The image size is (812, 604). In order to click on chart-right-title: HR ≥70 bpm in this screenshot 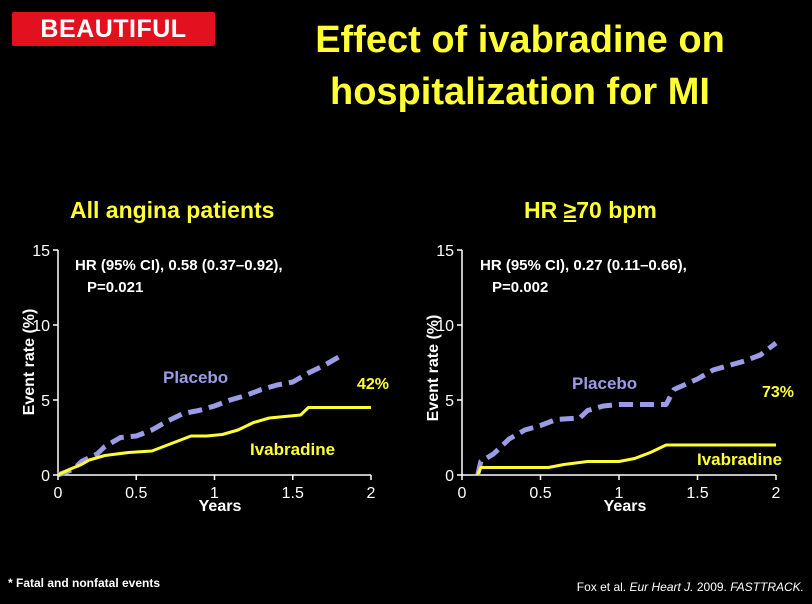, I will do `click(590, 210)`.